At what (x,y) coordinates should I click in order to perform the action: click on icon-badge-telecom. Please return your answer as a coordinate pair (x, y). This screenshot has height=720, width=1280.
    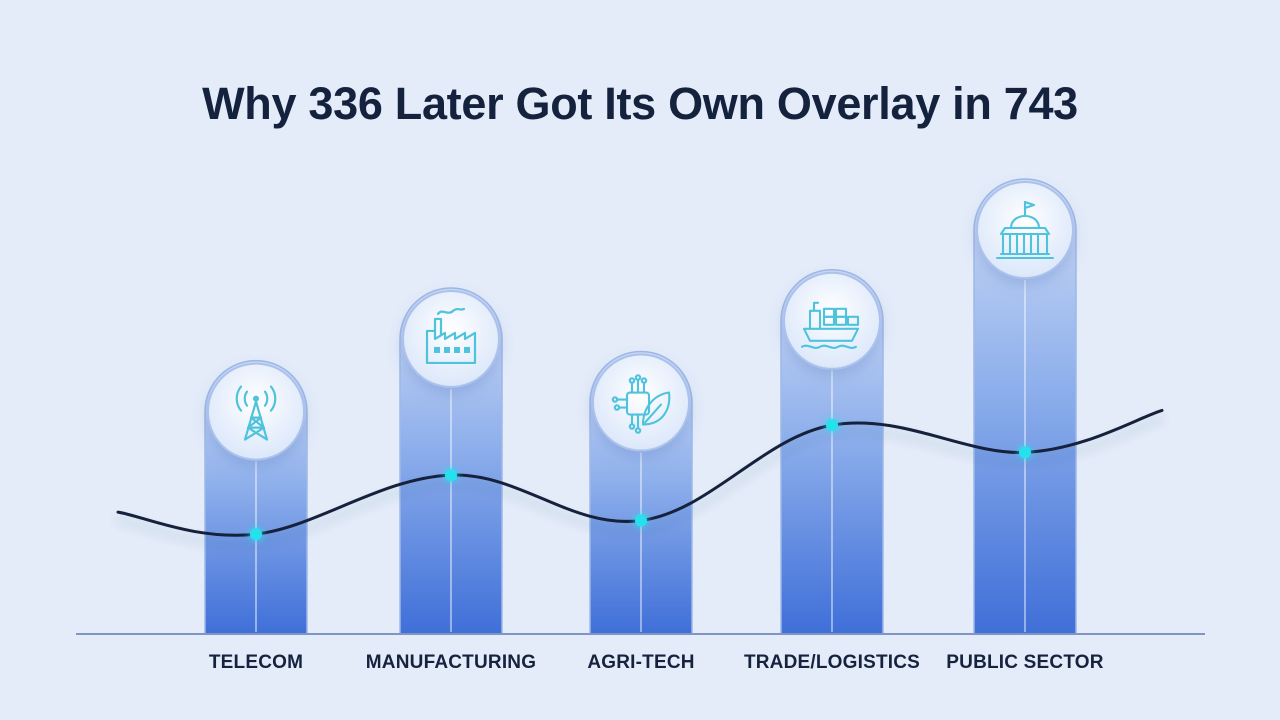
    Looking at the image, I should click on (256, 411).